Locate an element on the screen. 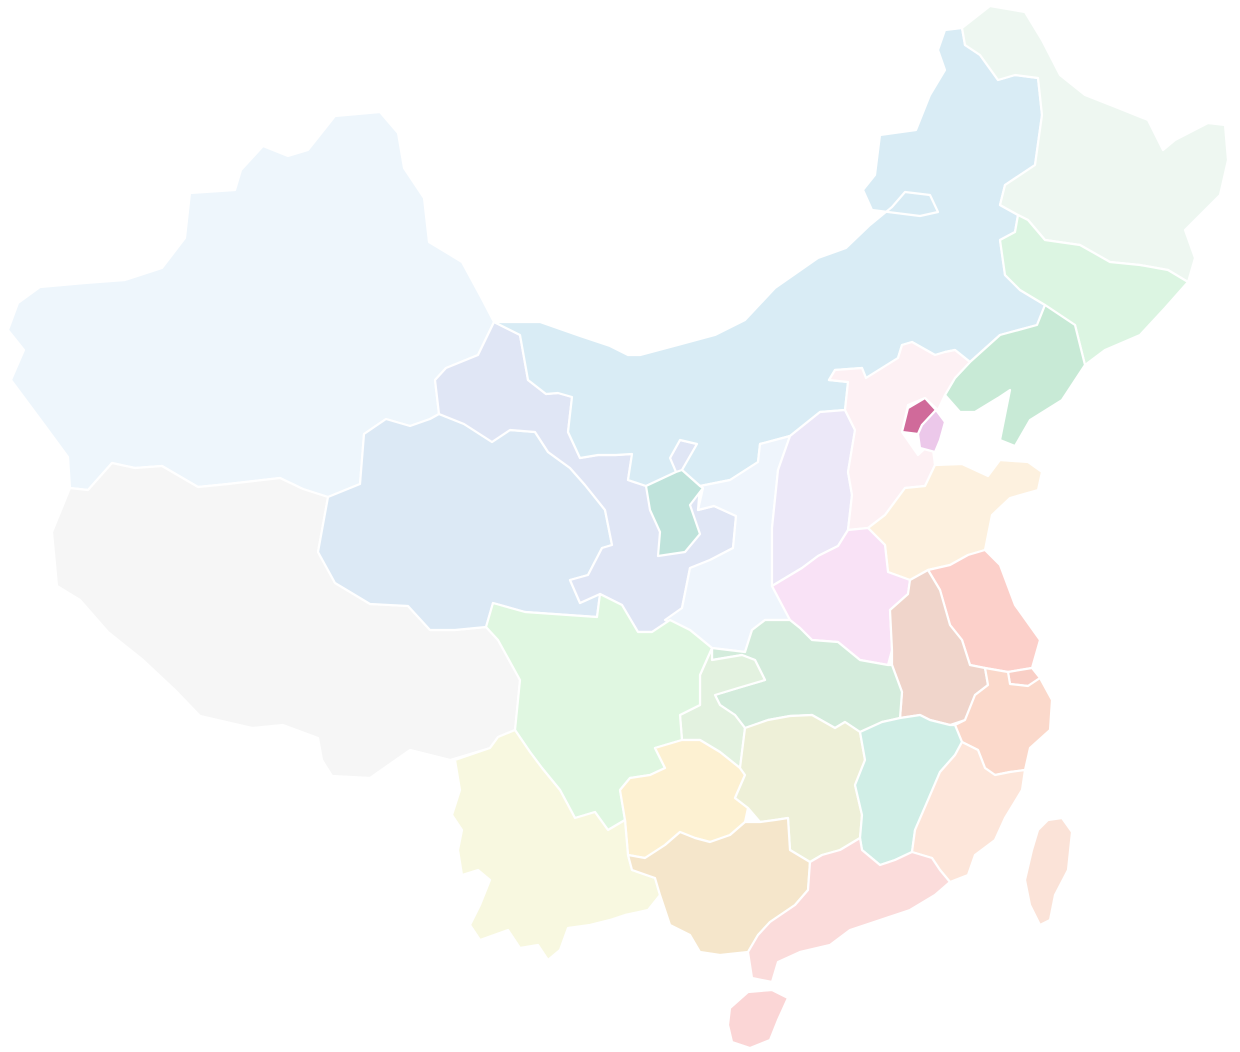 The width and height of the screenshot is (1240, 1052). region-yunnan is located at coordinates (556, 845).